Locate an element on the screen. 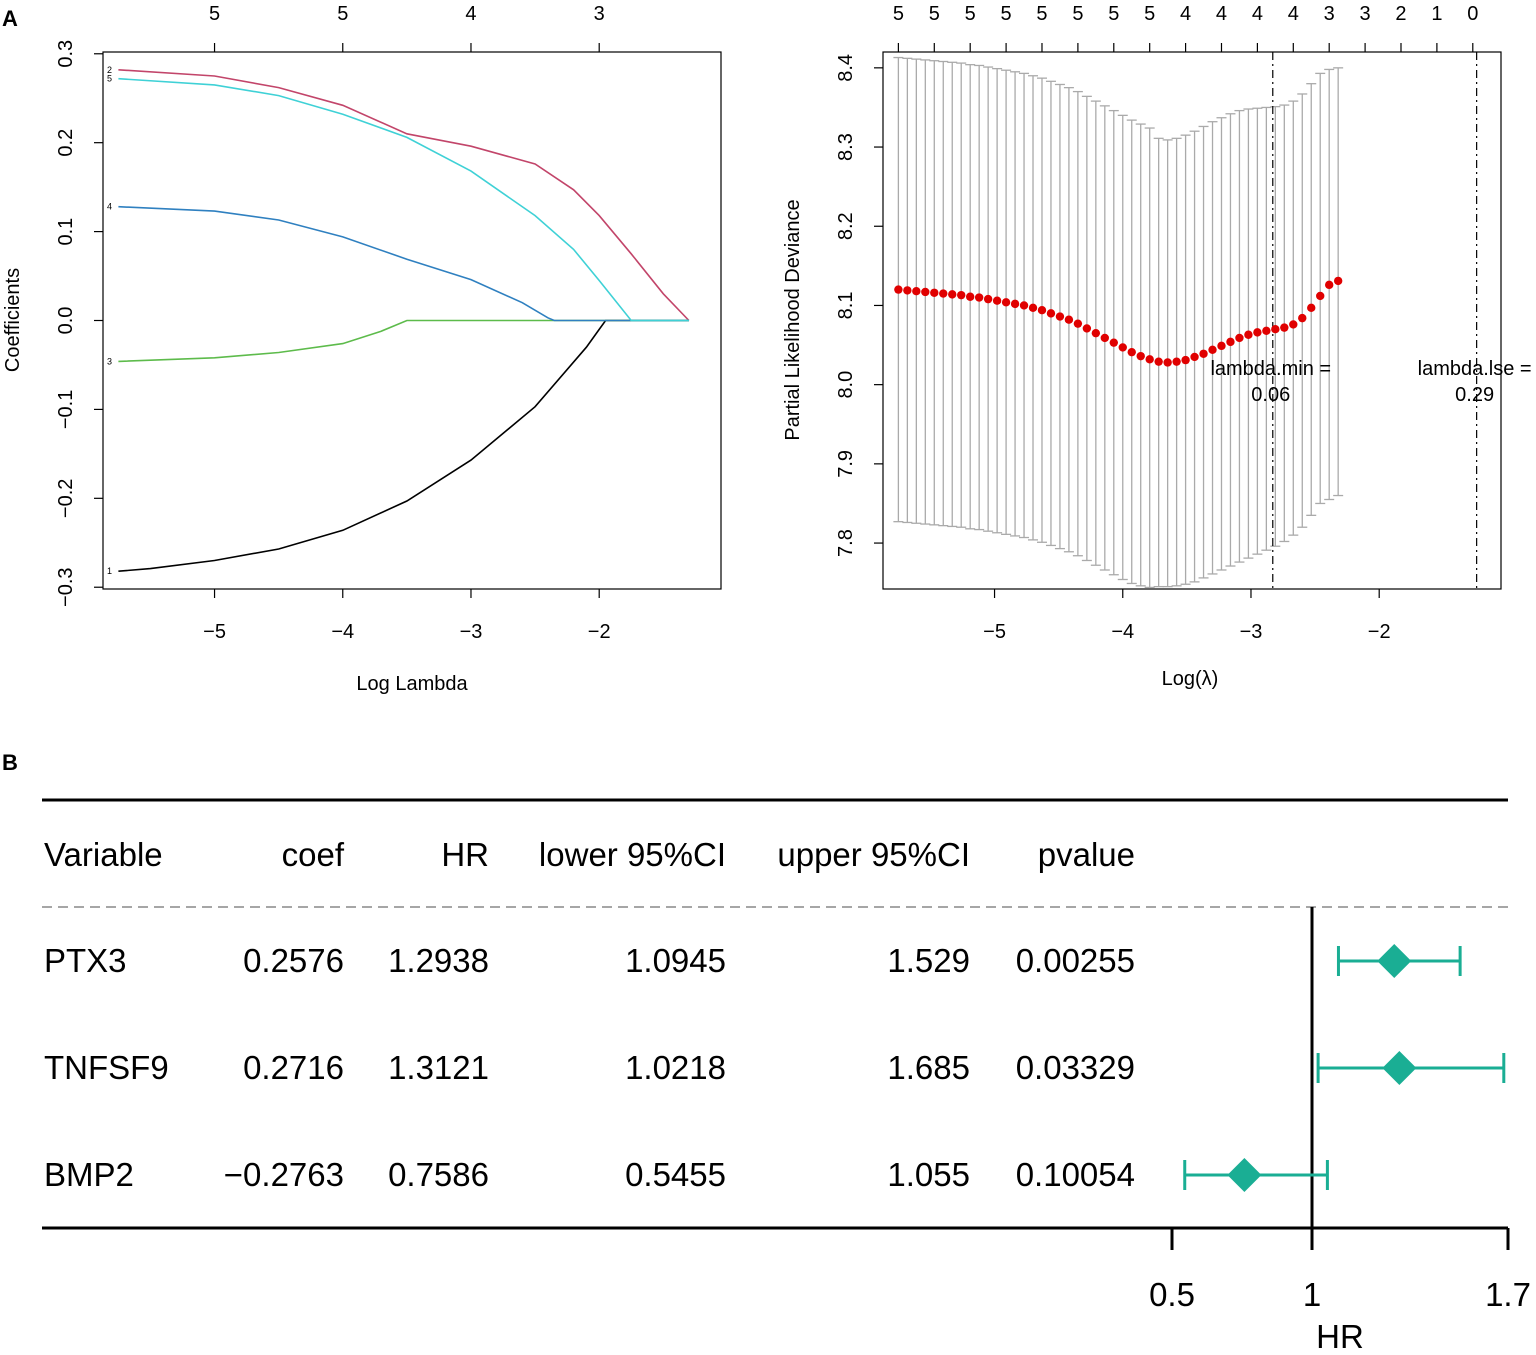  y-tick-label: 0.3 is located at coordinates (66, 54).